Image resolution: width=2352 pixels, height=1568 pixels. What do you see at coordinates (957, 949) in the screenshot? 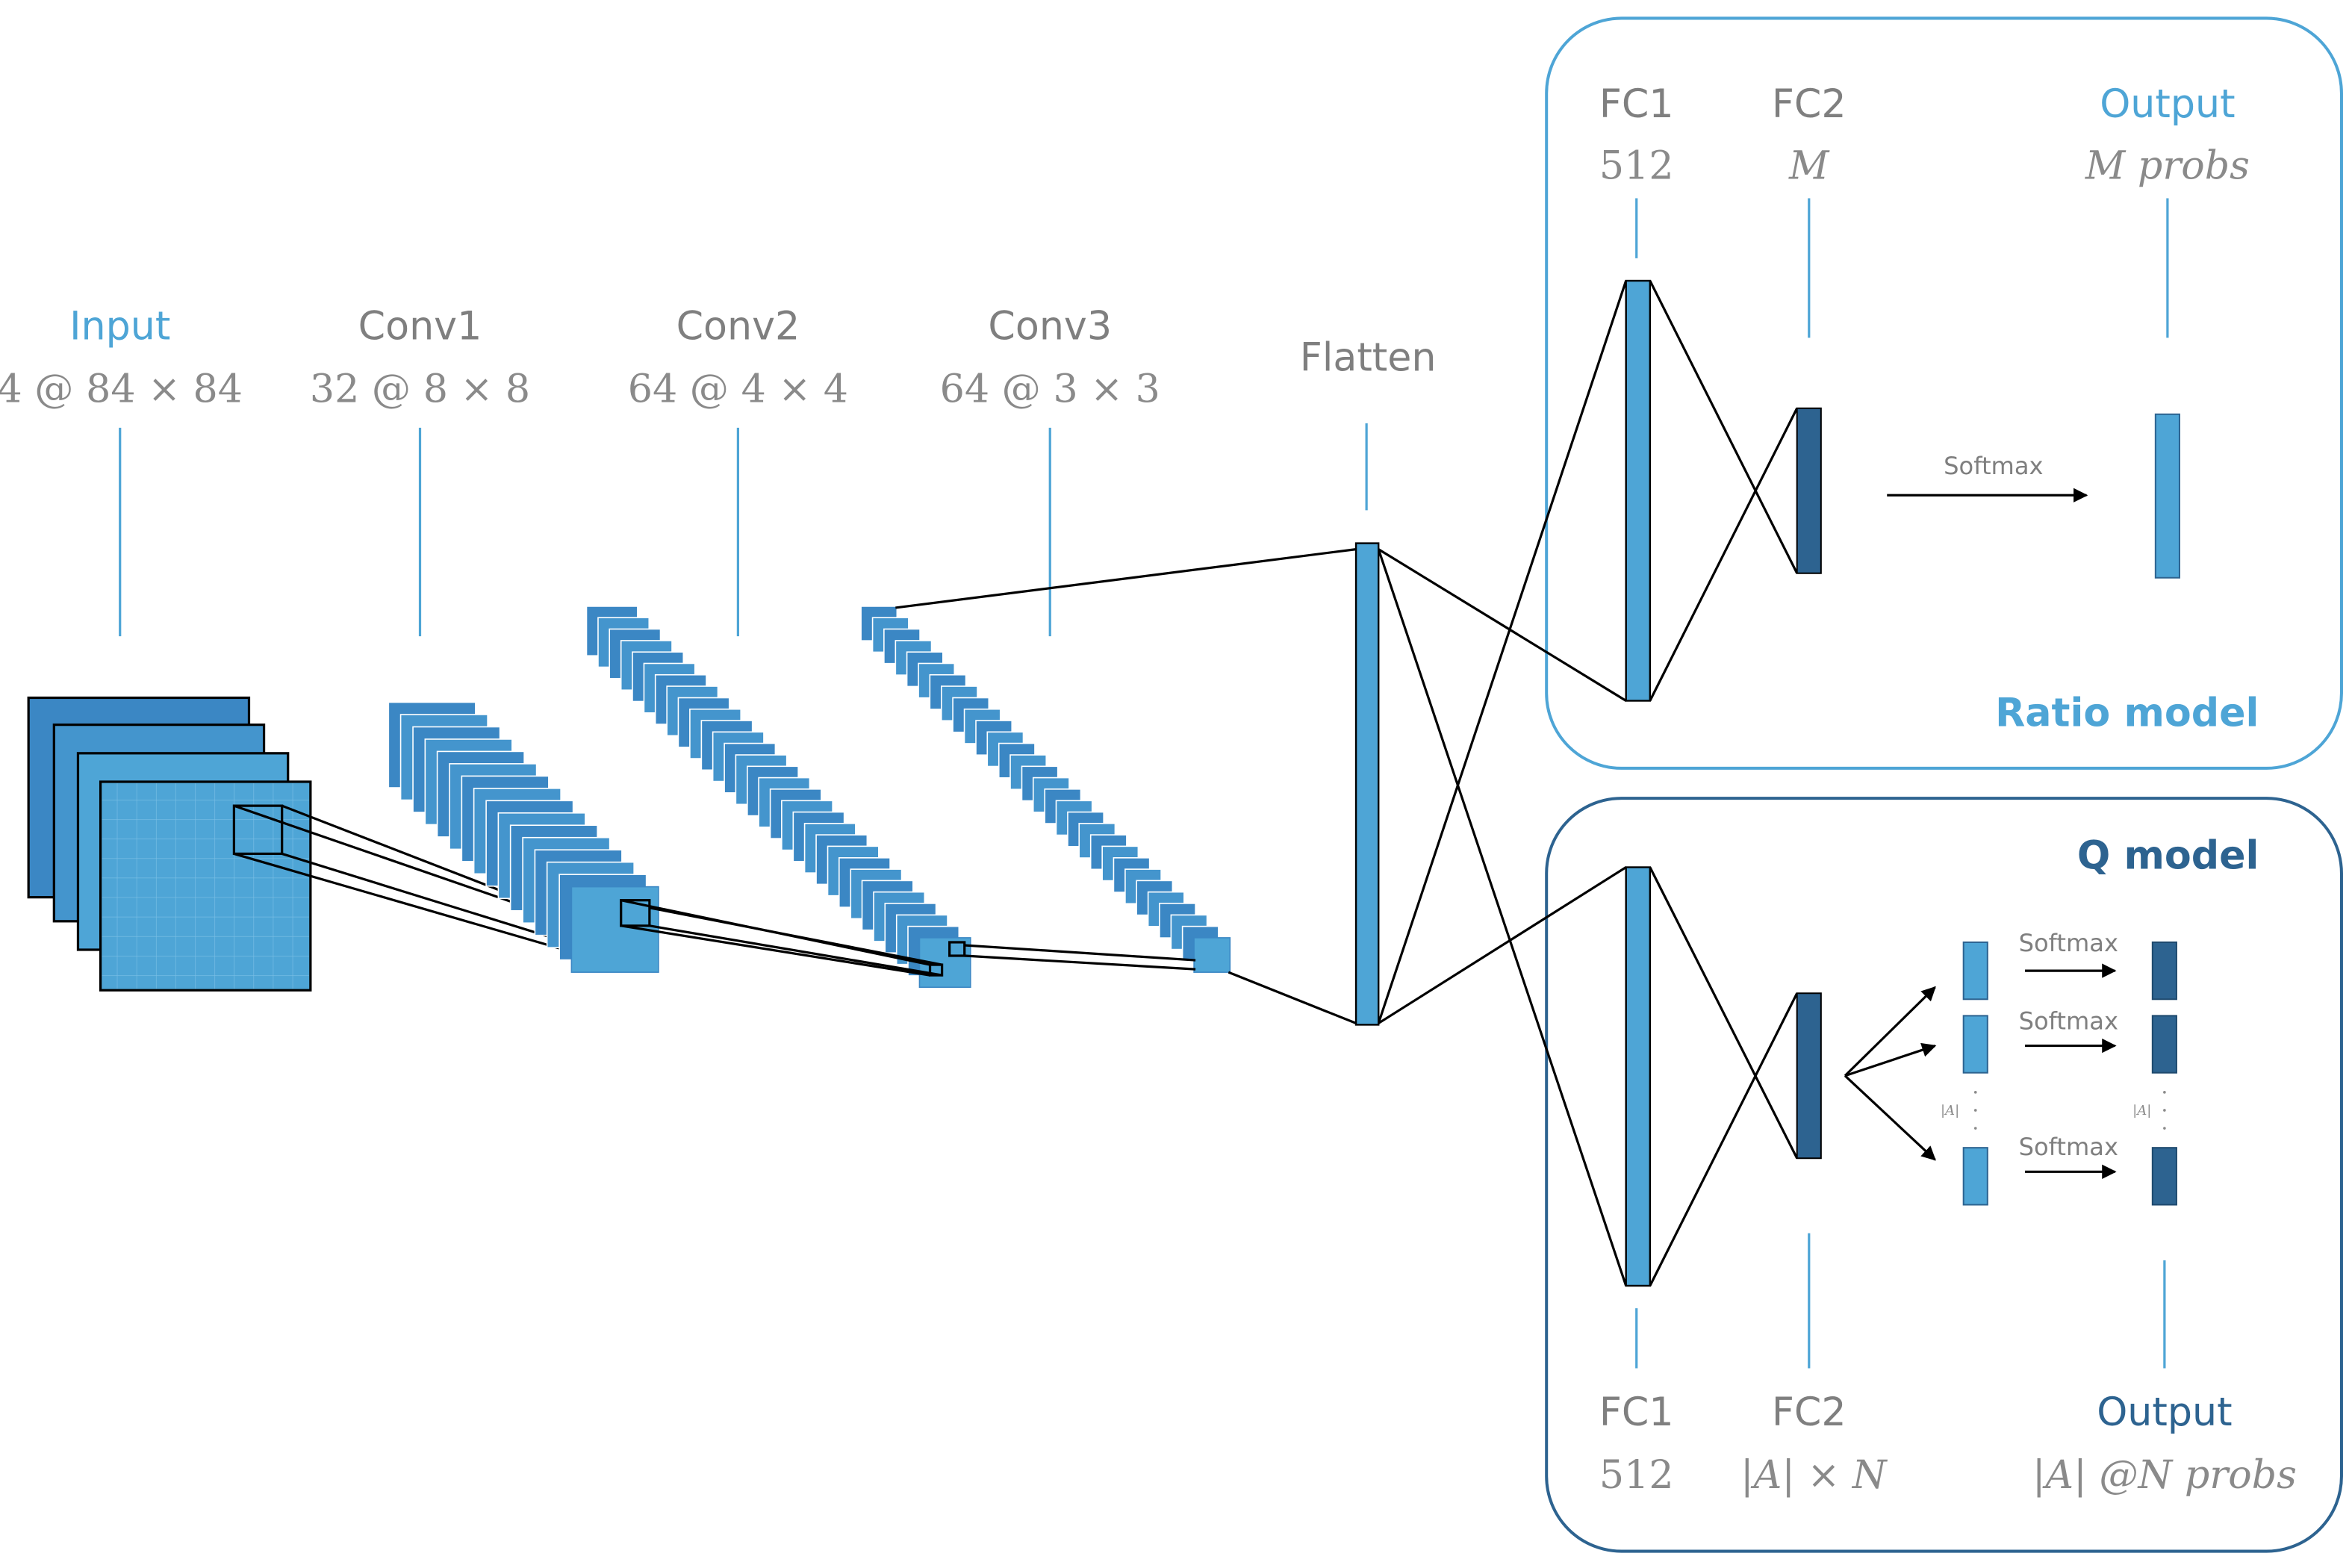
I see `conv2-kernel` at bounding box center [957, 949].